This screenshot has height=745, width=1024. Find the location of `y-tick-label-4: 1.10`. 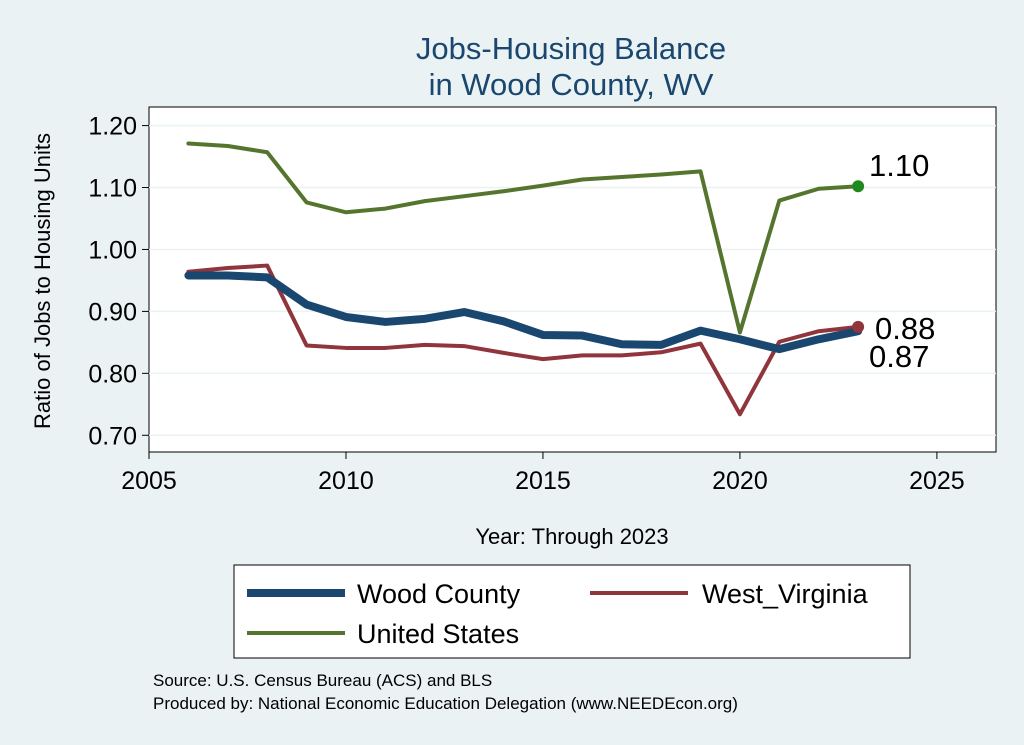

y-tick-label-4: 1.10 is located at coordinates (112, 189).